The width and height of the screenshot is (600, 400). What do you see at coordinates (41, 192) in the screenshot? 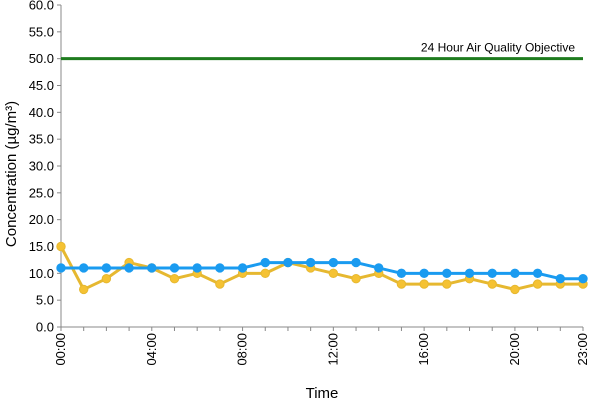
I see `y-tick-label: 25.0` at bounding box center [41, 192].